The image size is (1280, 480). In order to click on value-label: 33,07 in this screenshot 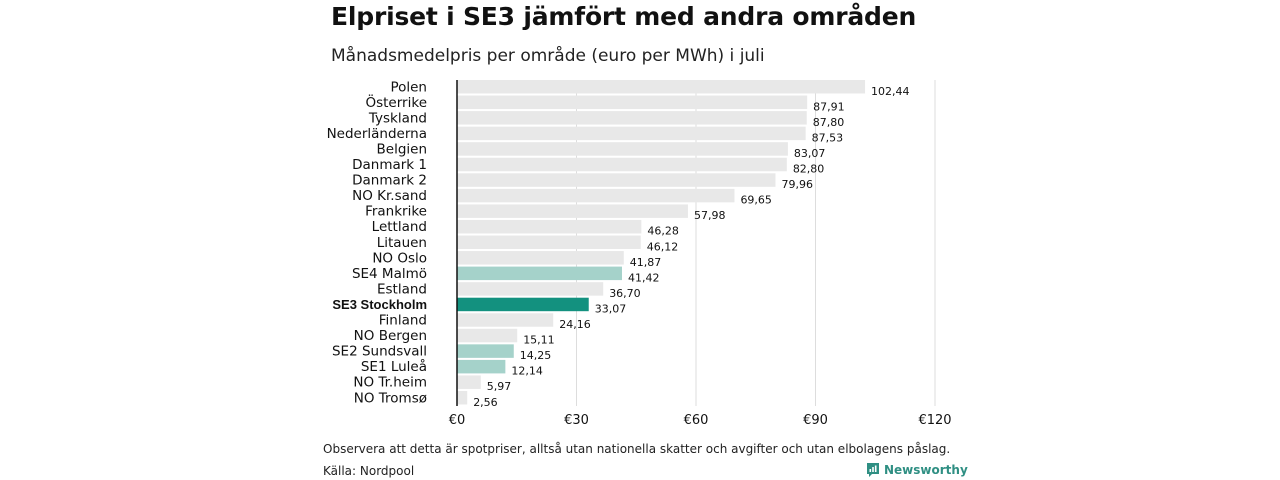, I will do `click(611, 308)`.